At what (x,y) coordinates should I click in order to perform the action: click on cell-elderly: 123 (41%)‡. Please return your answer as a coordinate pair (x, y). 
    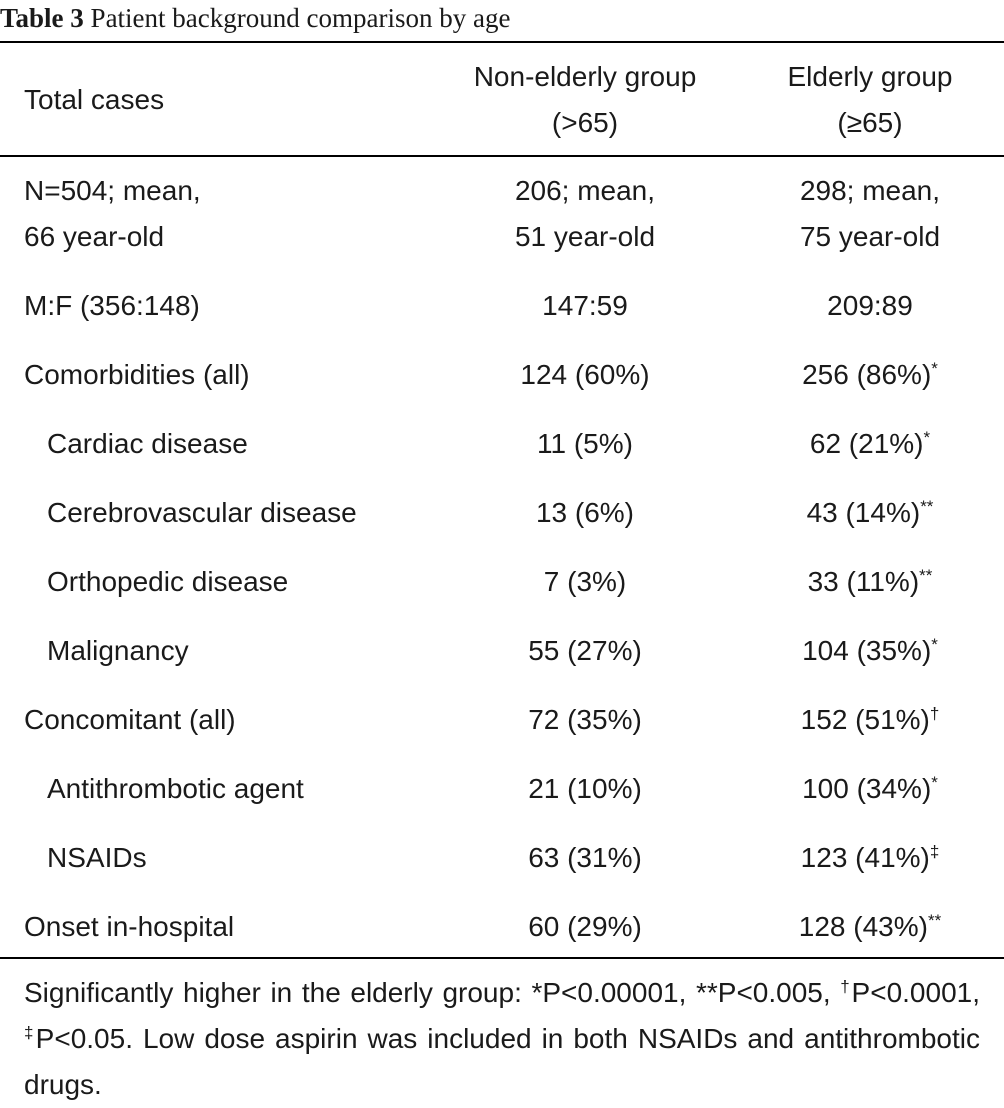
    Looking at the image, I should click on (870, 858).